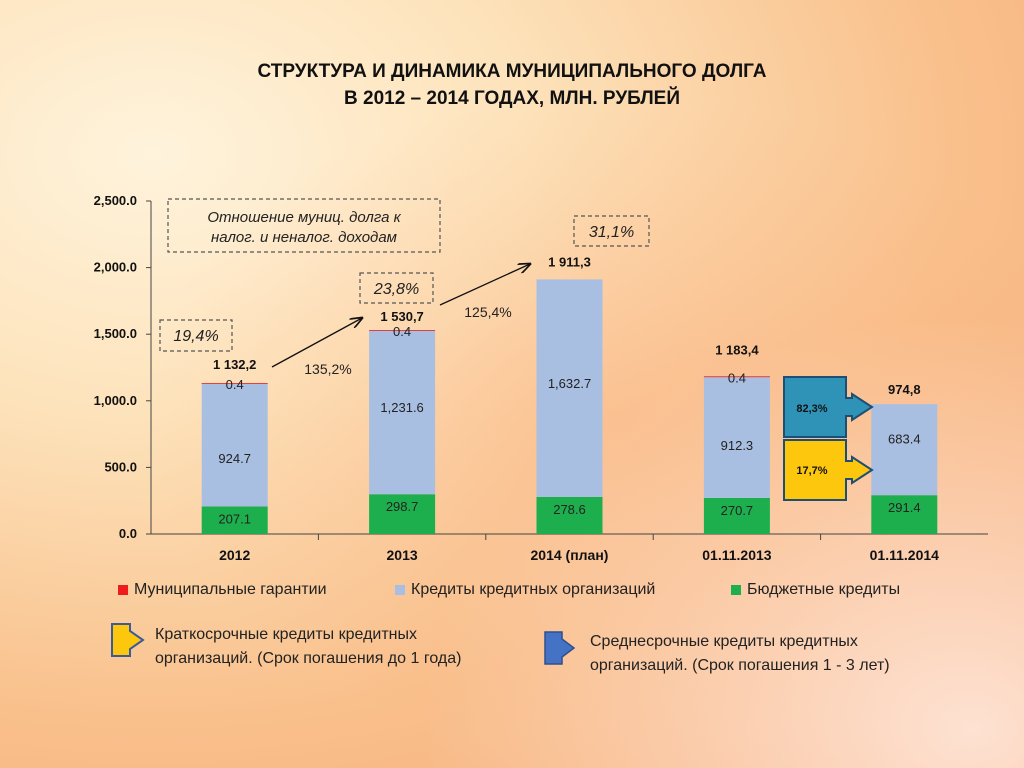 This screenshot has height=768, width=1024. Describe the element at coordinates (115, 267) in the screenshot. I see `y-tick-label: 2,000.0` at that location.